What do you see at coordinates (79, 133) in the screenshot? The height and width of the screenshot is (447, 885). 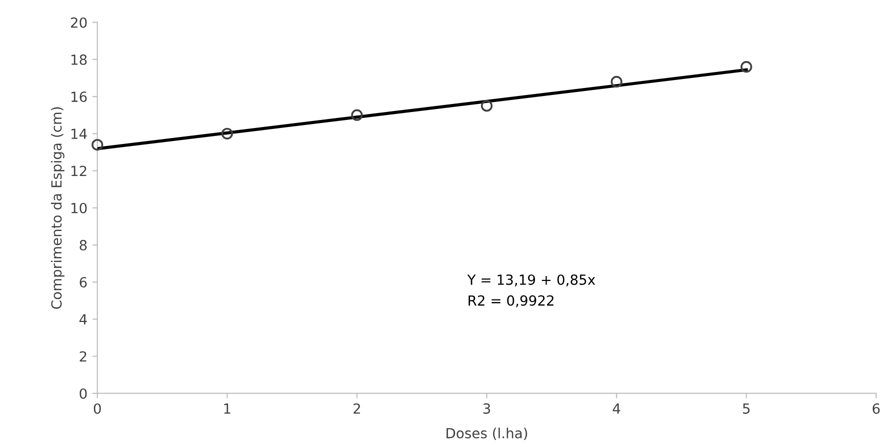 I see `y-tick-label: 14` at bounding box center [79, 133].